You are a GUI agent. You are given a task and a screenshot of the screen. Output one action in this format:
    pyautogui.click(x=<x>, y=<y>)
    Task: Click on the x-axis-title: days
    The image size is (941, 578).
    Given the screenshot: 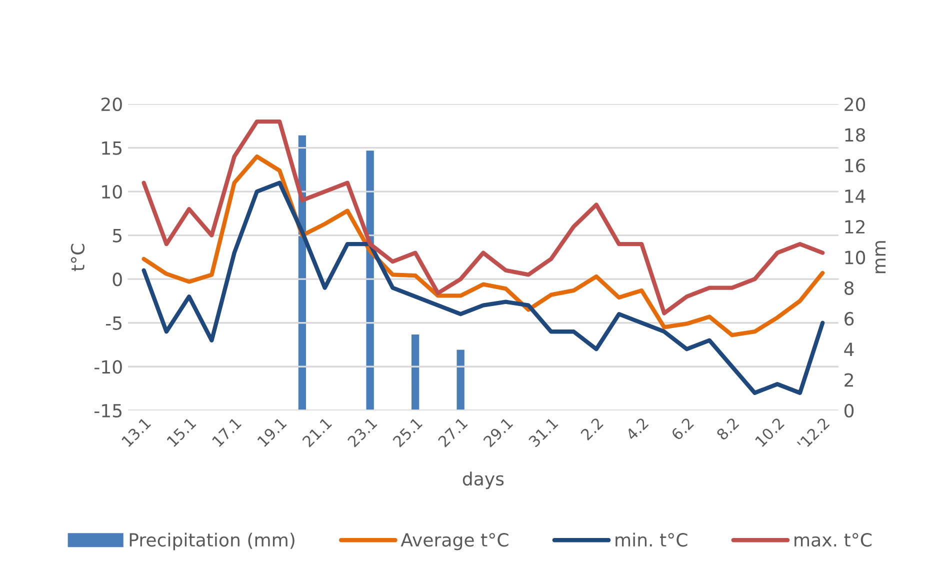 What is the action you would take?
    pyautogui.click(x=483, y=481)
    